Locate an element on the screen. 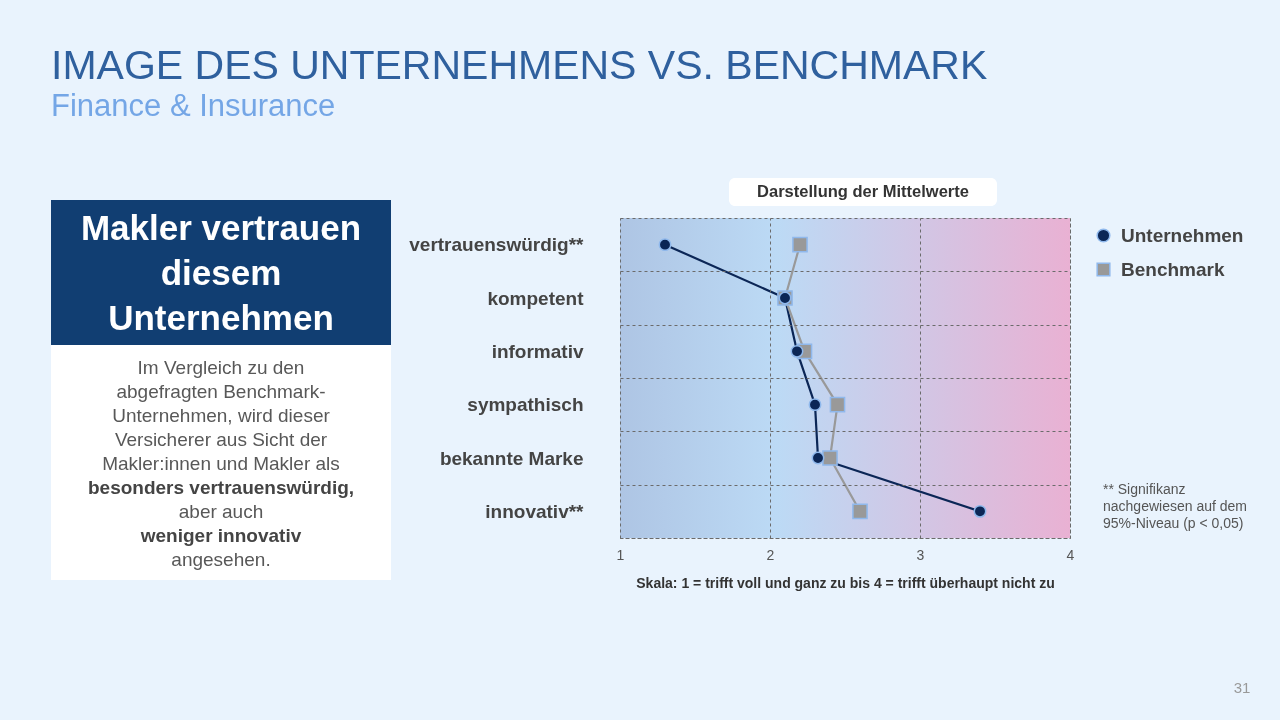 The image size is (1280, 720). y-tick-label: bekannte Marke is located at coordinates (511, 458).